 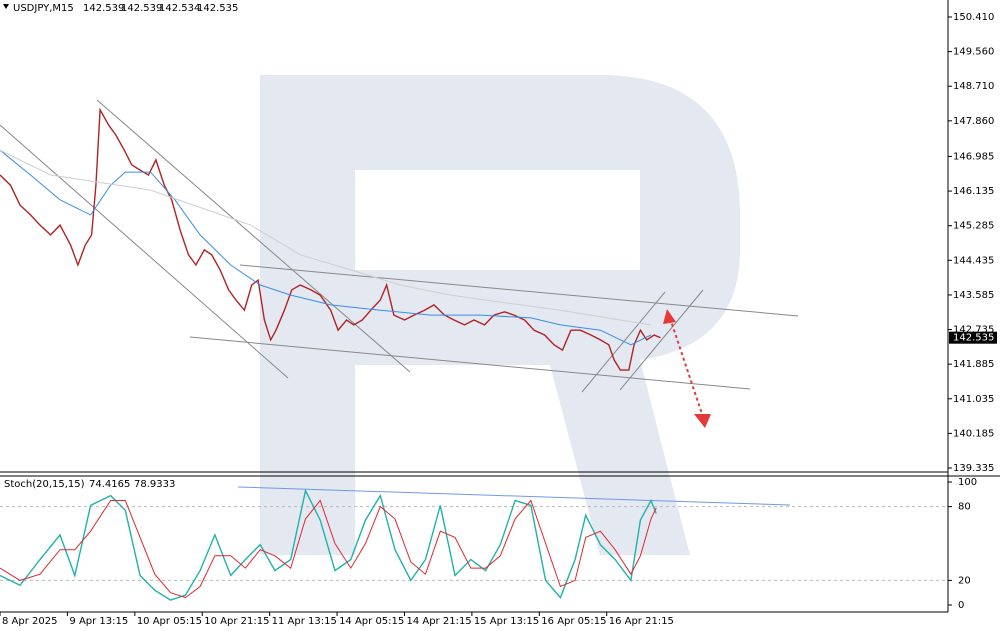 I want to click on stoch-reading: 74.4165, so click(x=109, y=484).